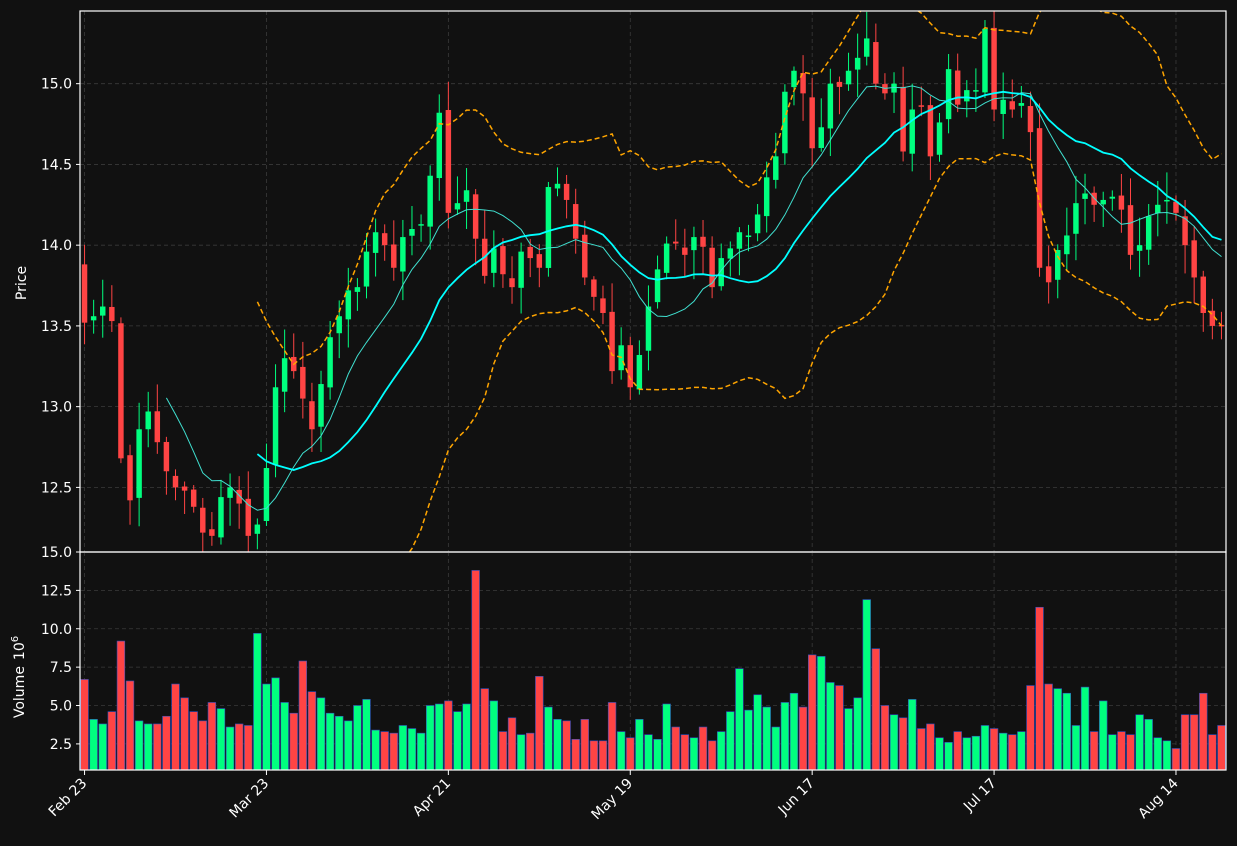  What do you see at coordinates (56, 246) in the screenshot?
I see `price-tick-label: 14.0` at bounding box center [56, 246].